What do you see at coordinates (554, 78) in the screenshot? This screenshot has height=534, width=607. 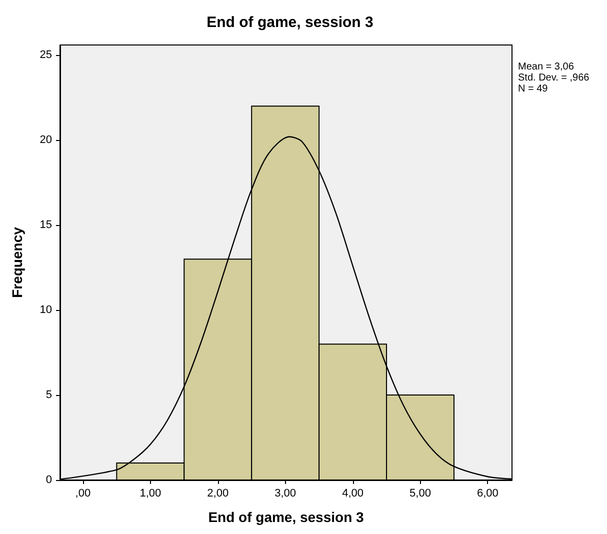 I see `text: Std. Dev. = ,966` at bounding box center [554, 78].